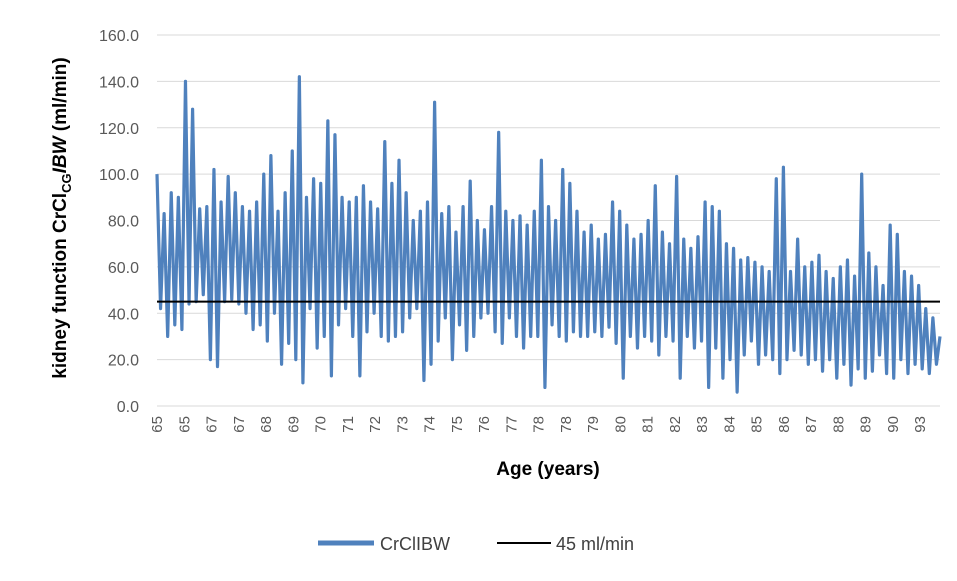  I want to click on x-tick-label: 68, so click(266, 424).